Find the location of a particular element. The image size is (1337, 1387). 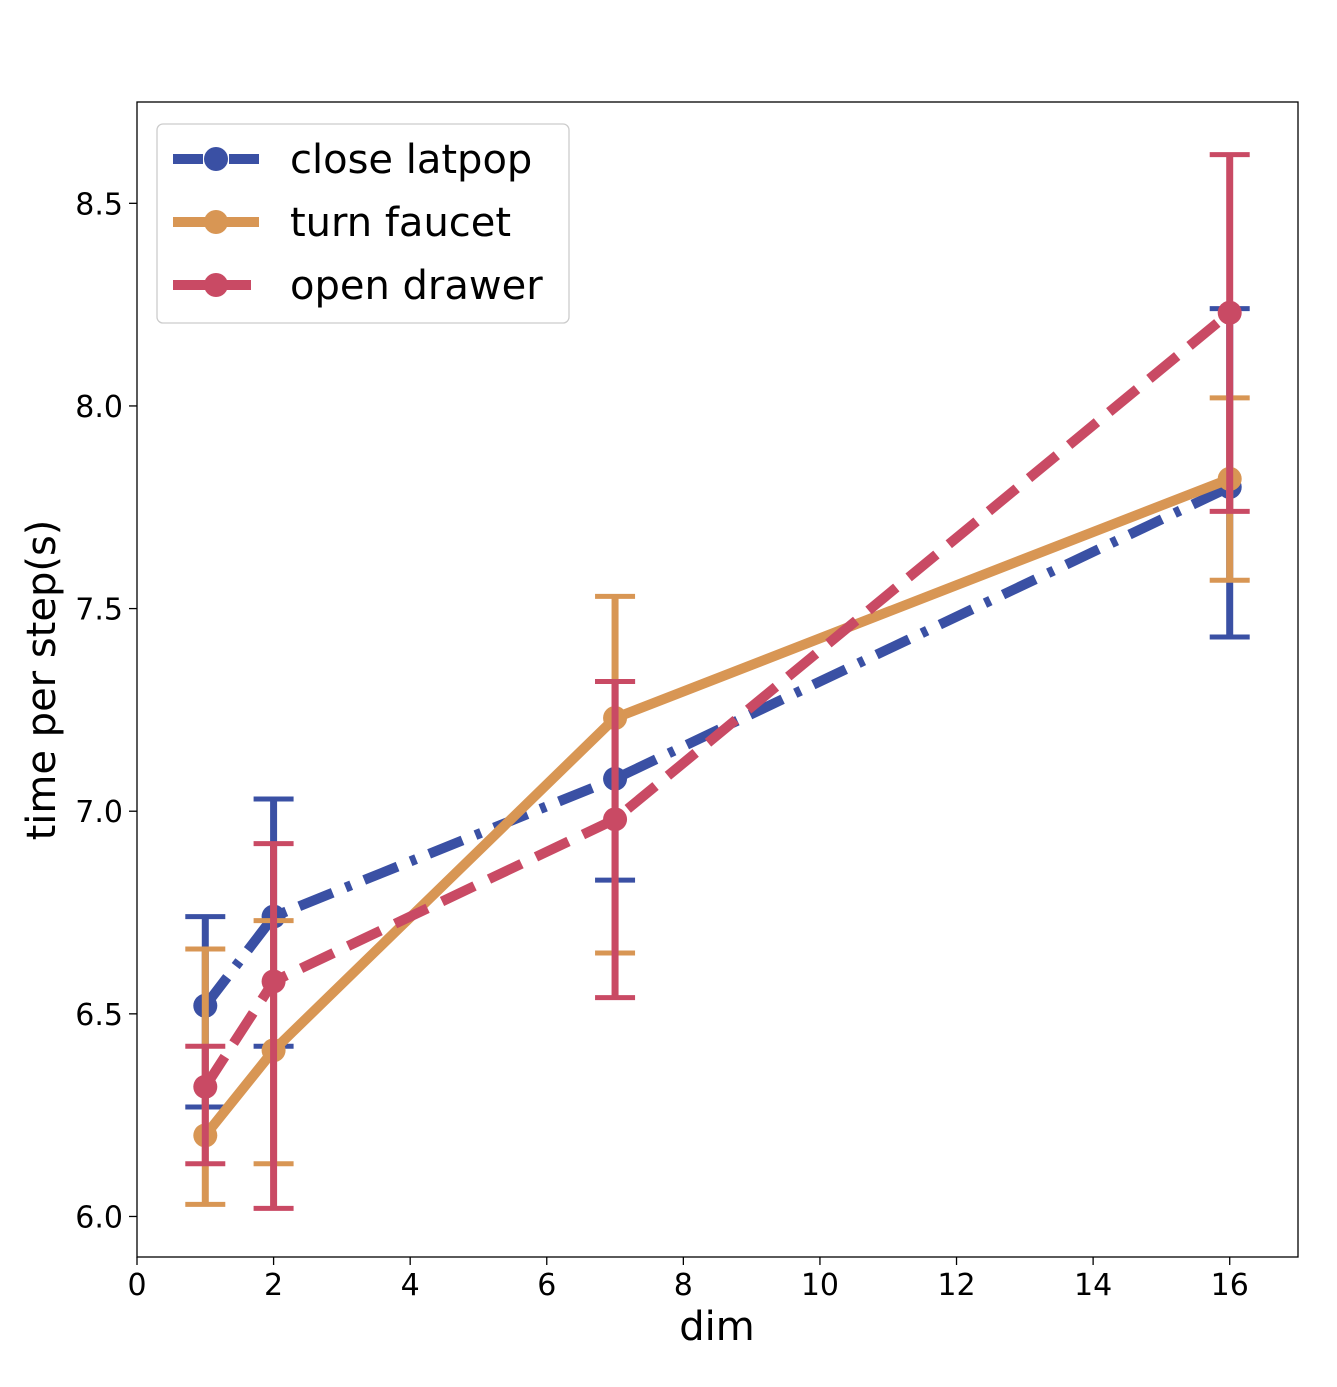

x-tick-label: 16 is located at coordinates (1230, 1285).